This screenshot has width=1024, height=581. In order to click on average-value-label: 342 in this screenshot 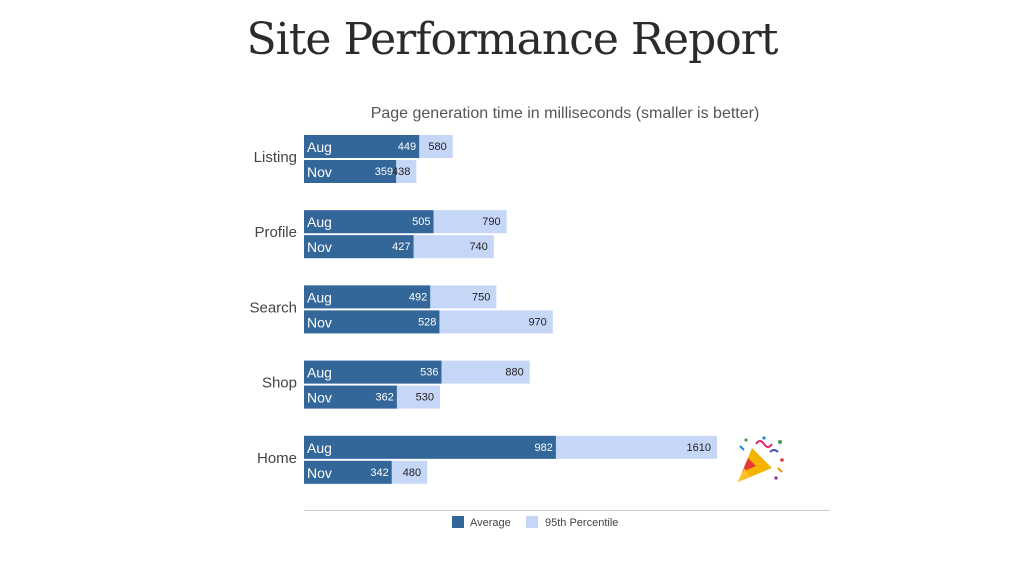, I will do `click(379, 473)`.